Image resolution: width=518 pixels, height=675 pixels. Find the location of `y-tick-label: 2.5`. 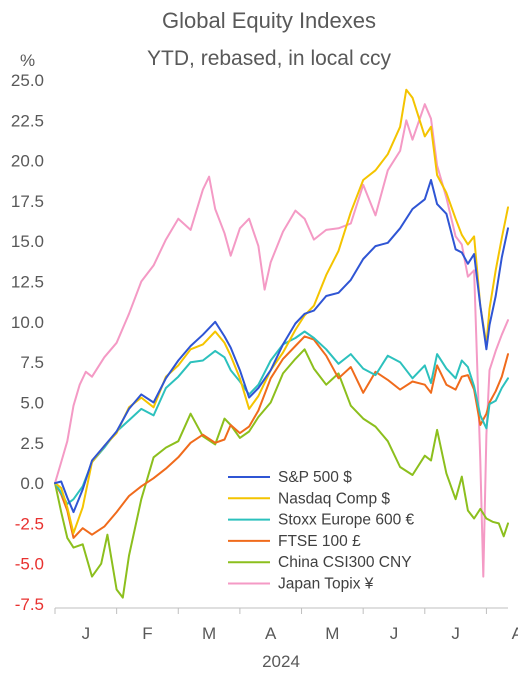

y-tick-label: 2.5 is located at coordinates (32, 443).